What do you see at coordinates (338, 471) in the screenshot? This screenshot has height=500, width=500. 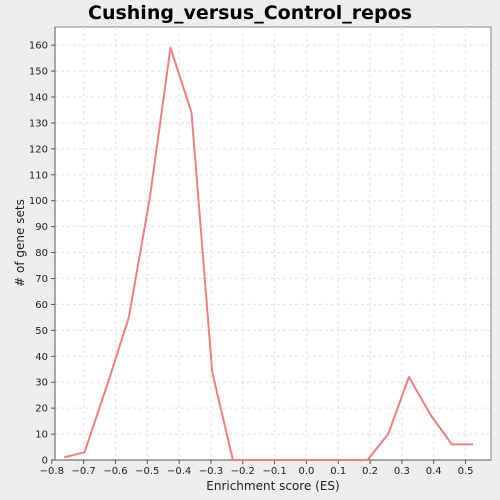 I see `x-tick-label: 0.1` at bounding box center [338, 471].